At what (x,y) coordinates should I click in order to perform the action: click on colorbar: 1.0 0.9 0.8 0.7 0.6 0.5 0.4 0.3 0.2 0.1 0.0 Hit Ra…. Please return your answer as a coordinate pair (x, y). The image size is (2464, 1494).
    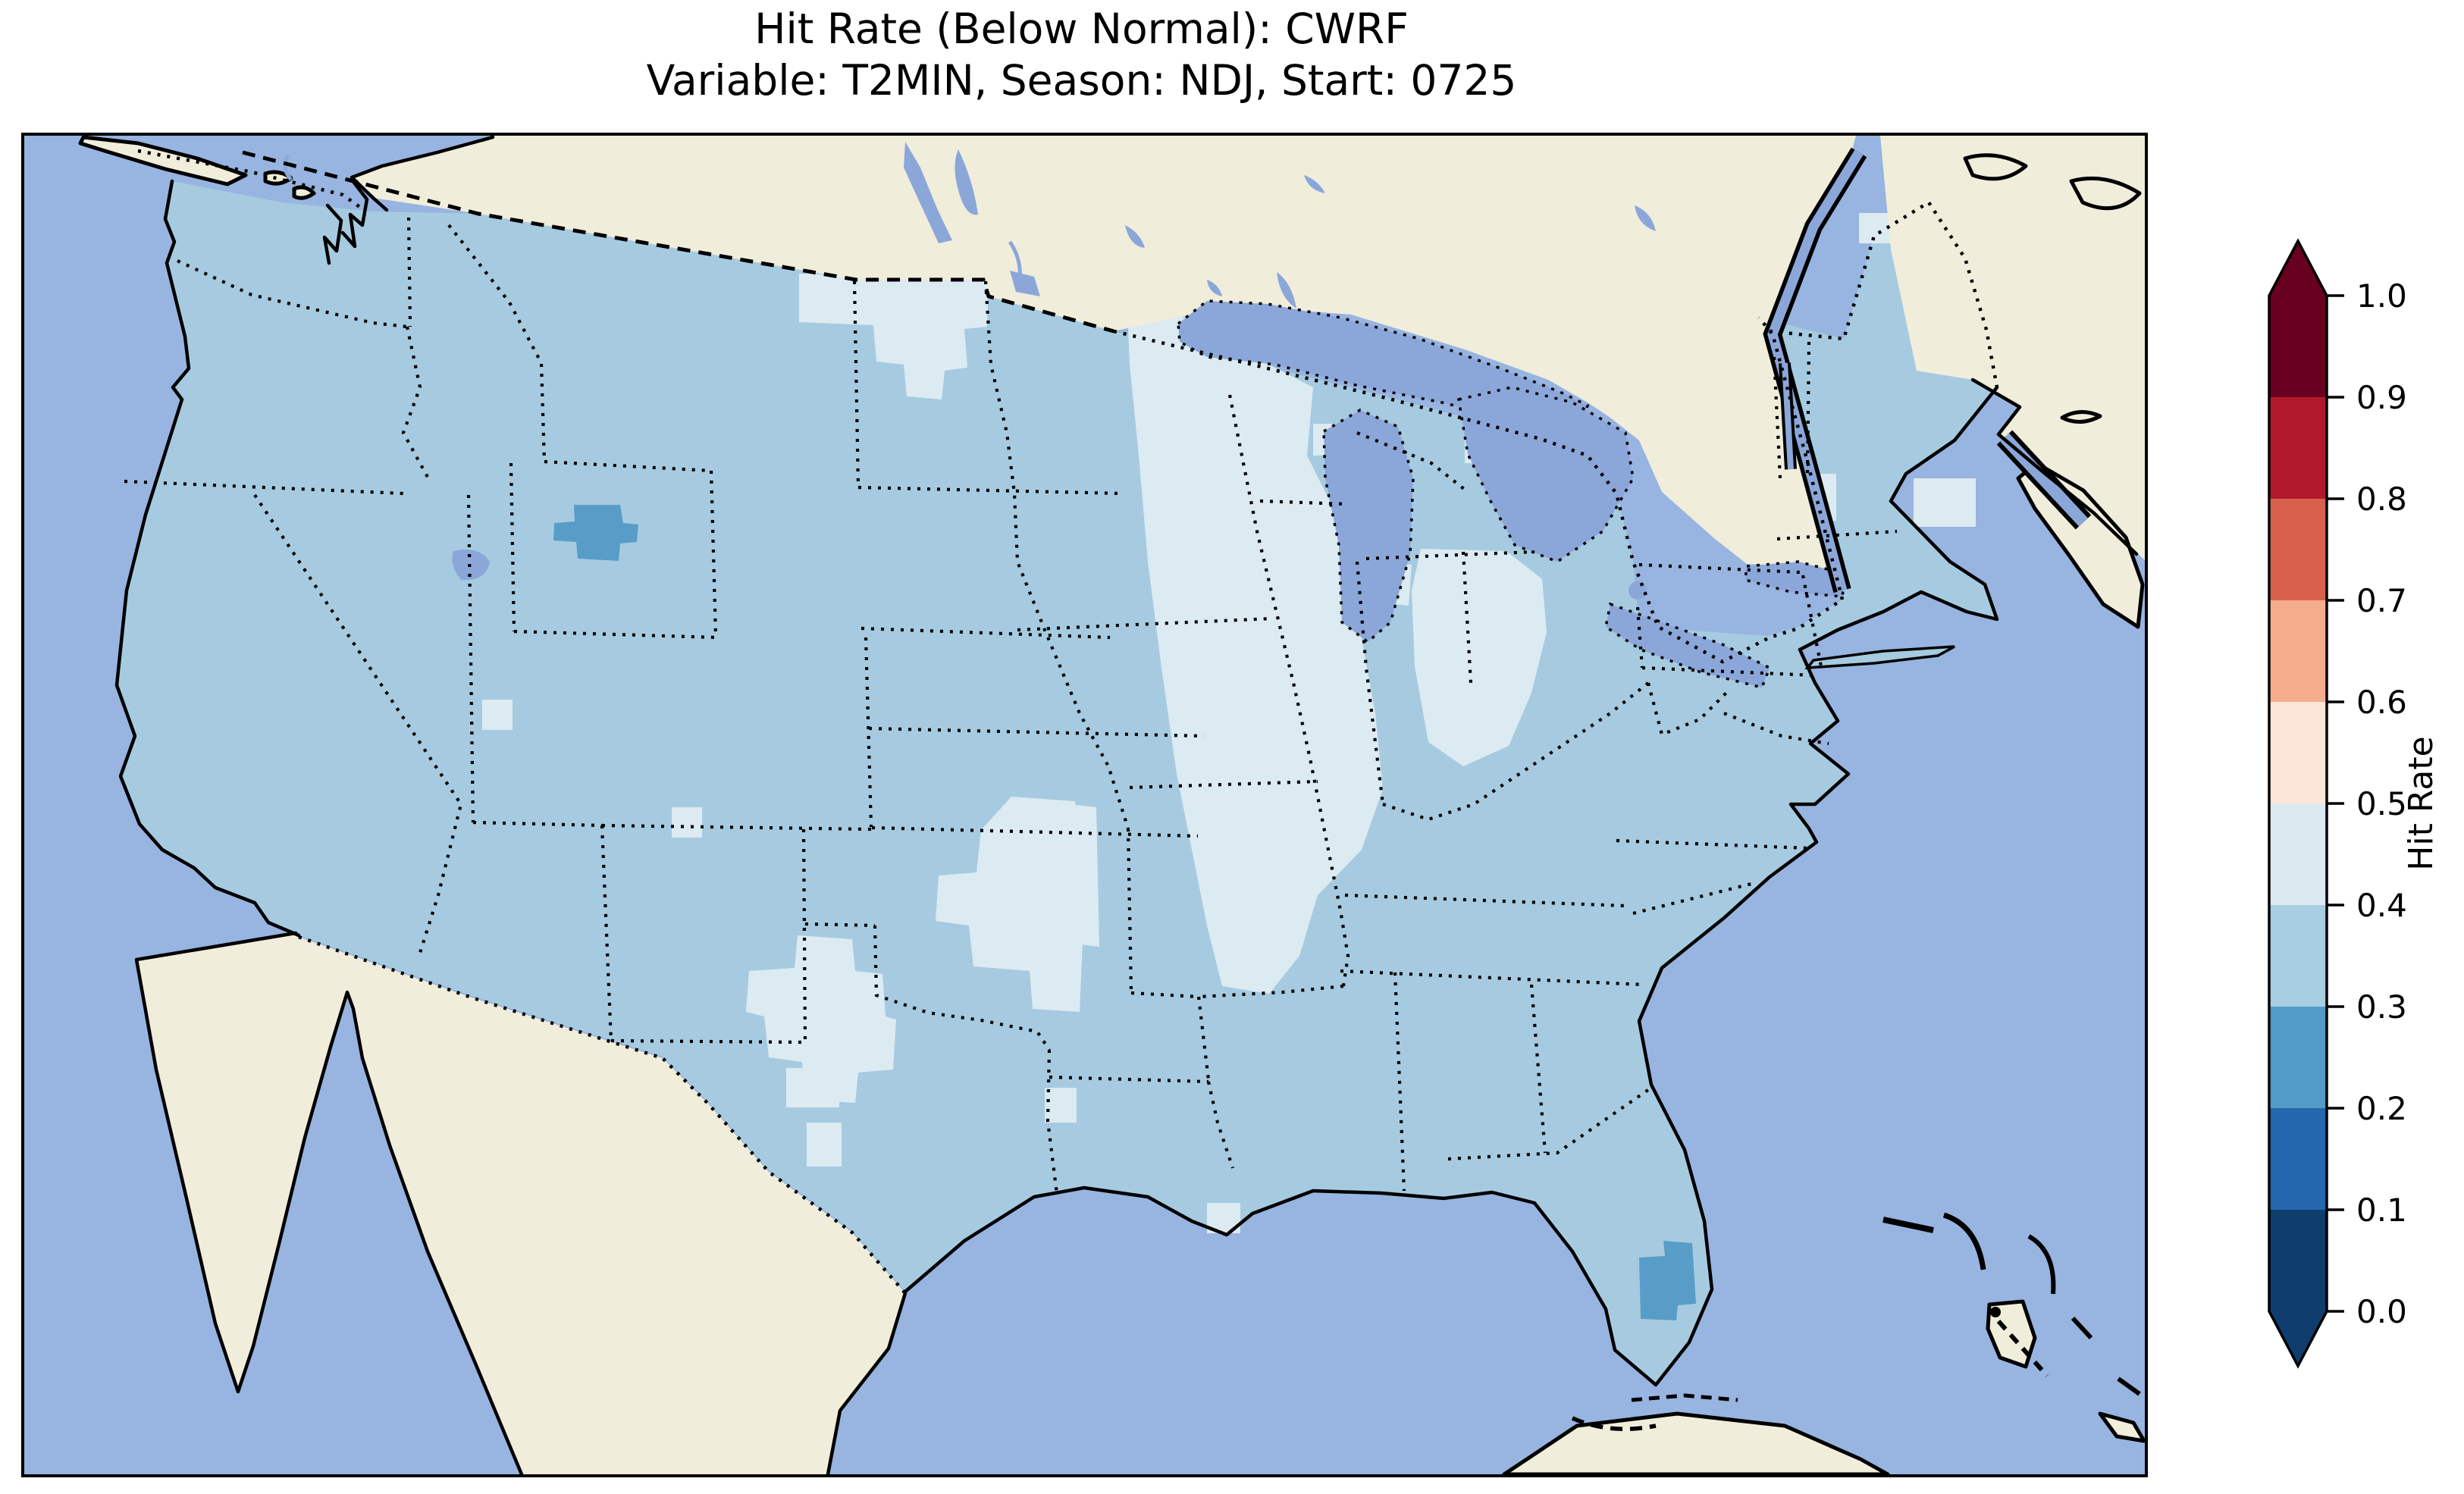
    Looking at the image, I should click on (2347, 811).